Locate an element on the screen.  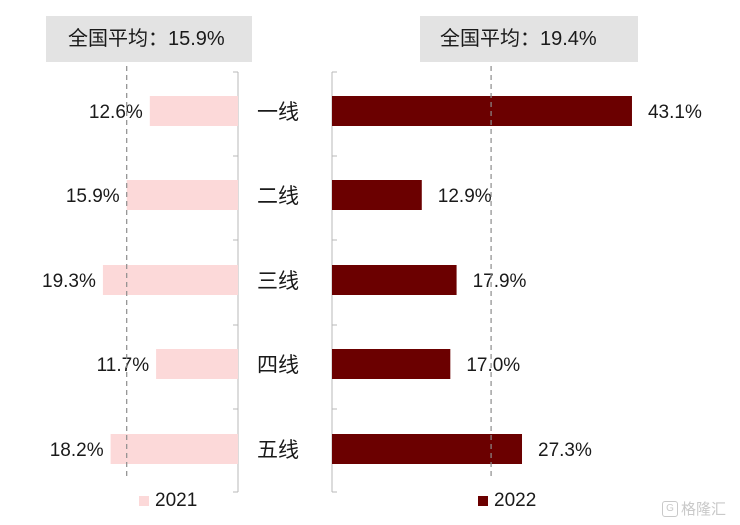
watermark-logo-icon: G is located at coordinates (670, 508).